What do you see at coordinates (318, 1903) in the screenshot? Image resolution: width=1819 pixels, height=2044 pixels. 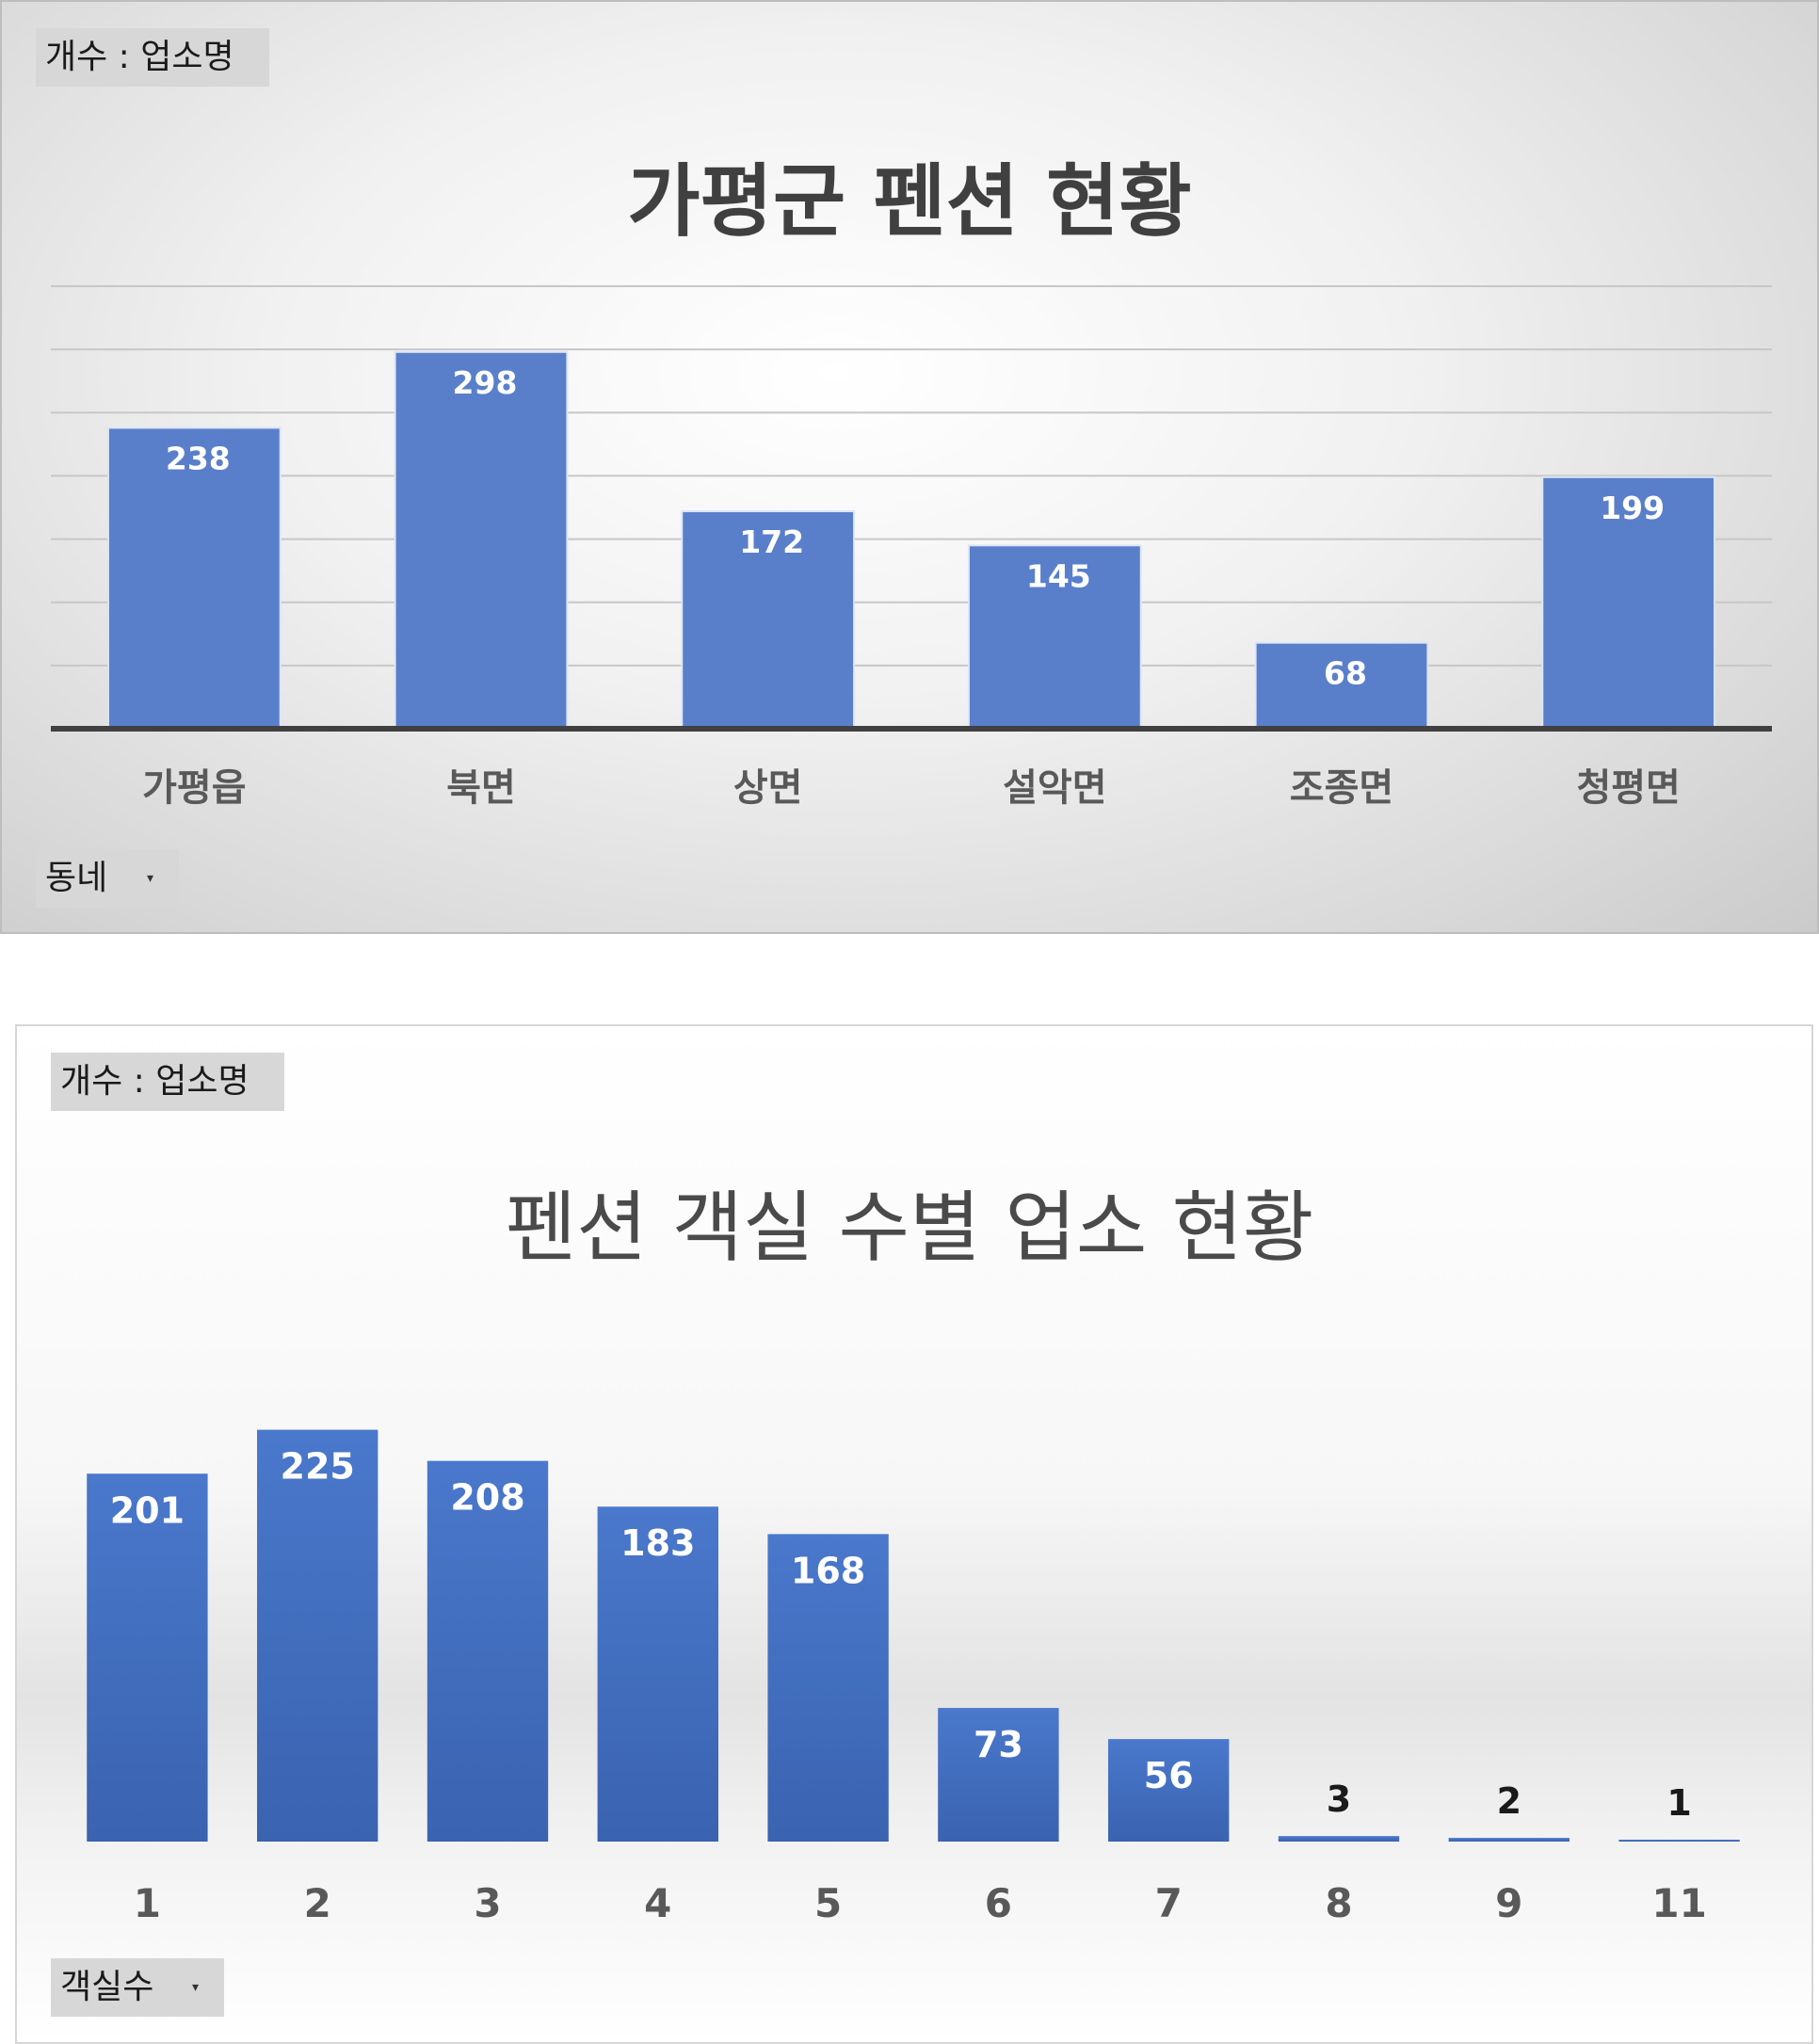 I see `category-label: 2` at bounding box center [318, 1903].